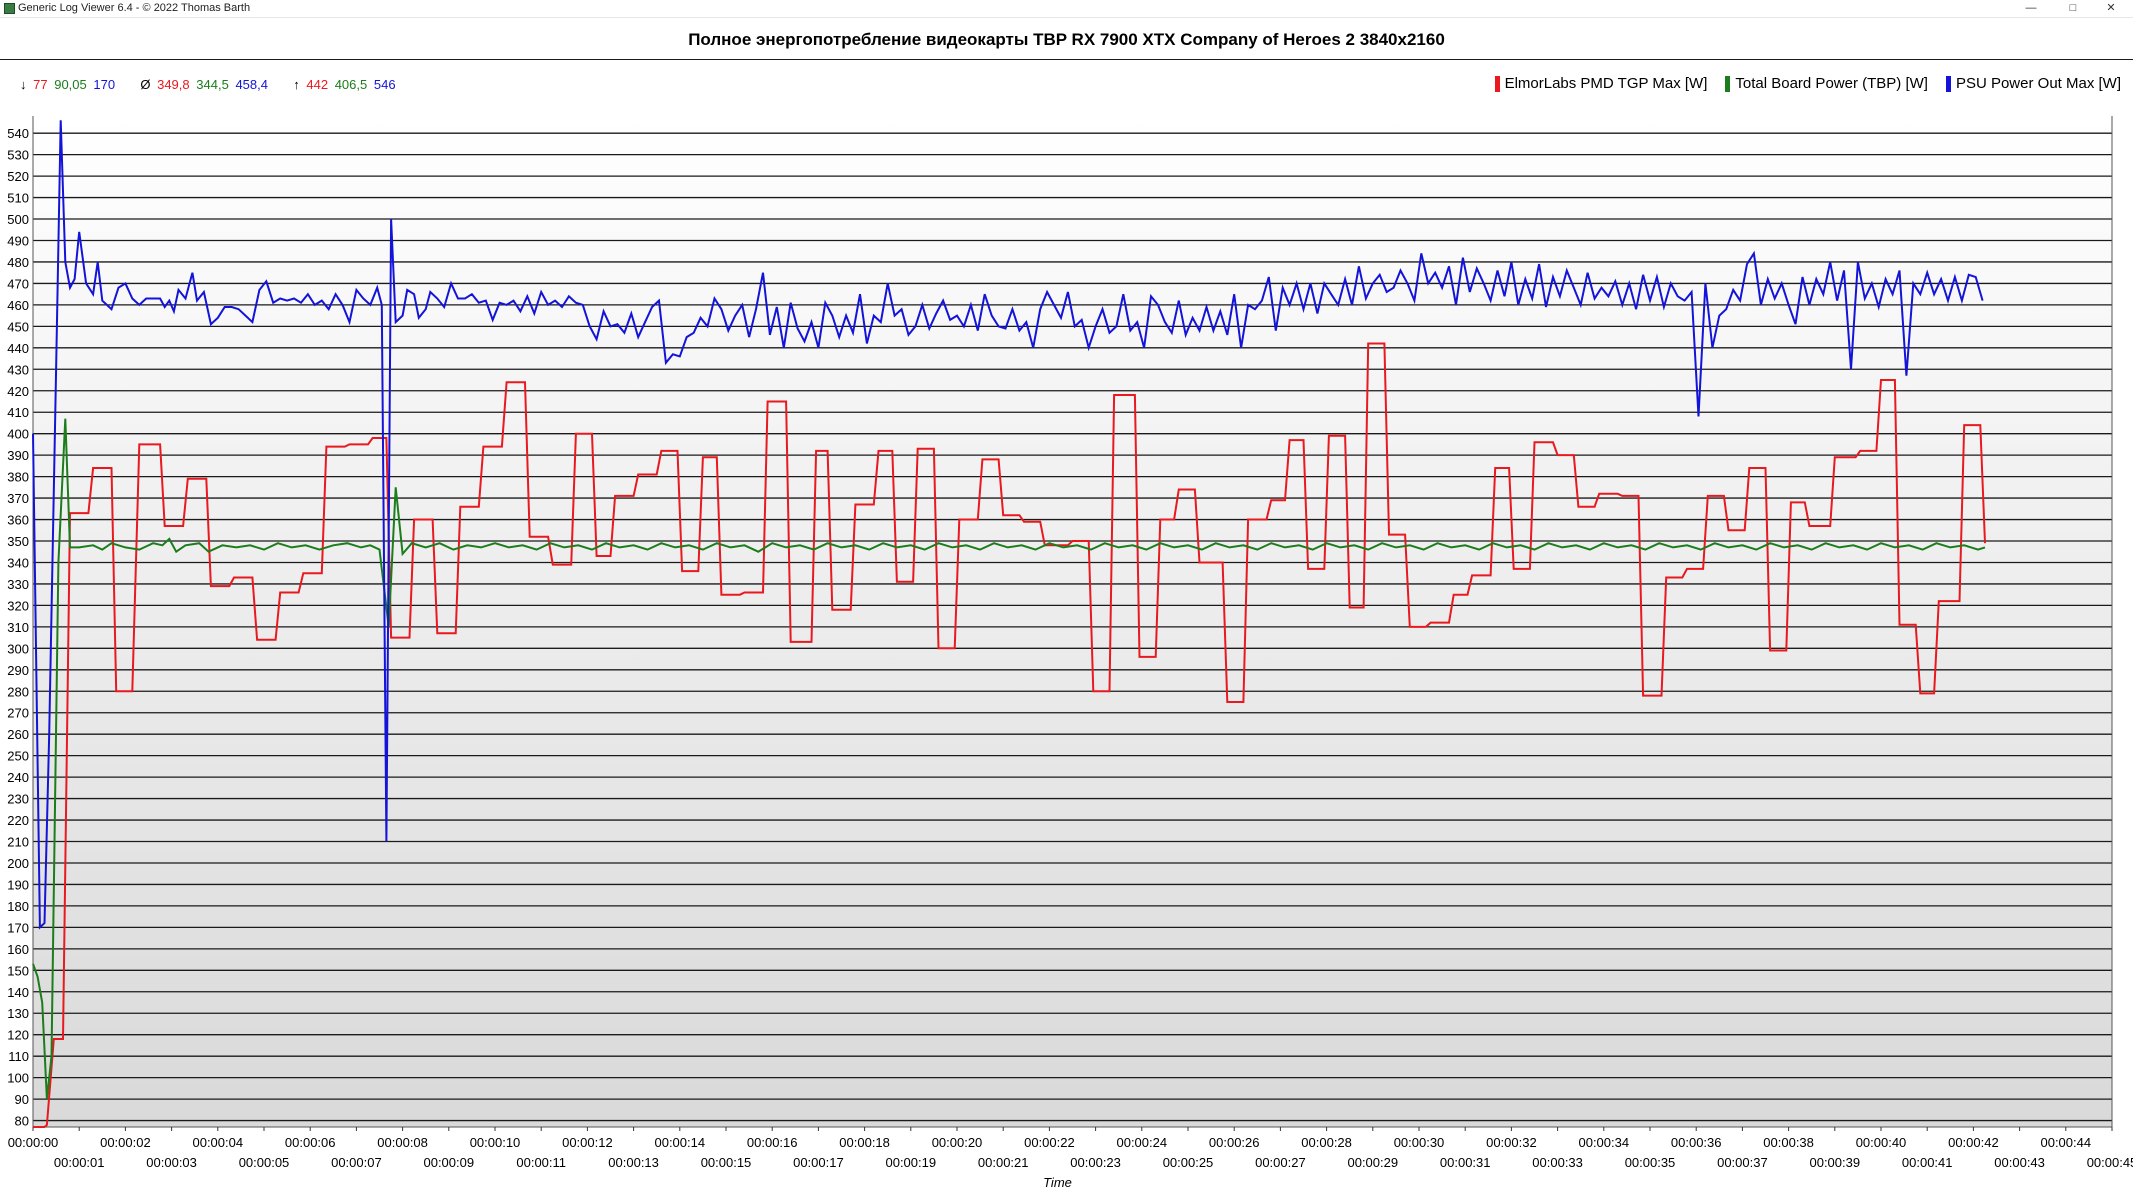 The width and height of the screenshot is (2133, 1200). I want to click on x-tick-label: 00:00:41, so click(1927, 1162).